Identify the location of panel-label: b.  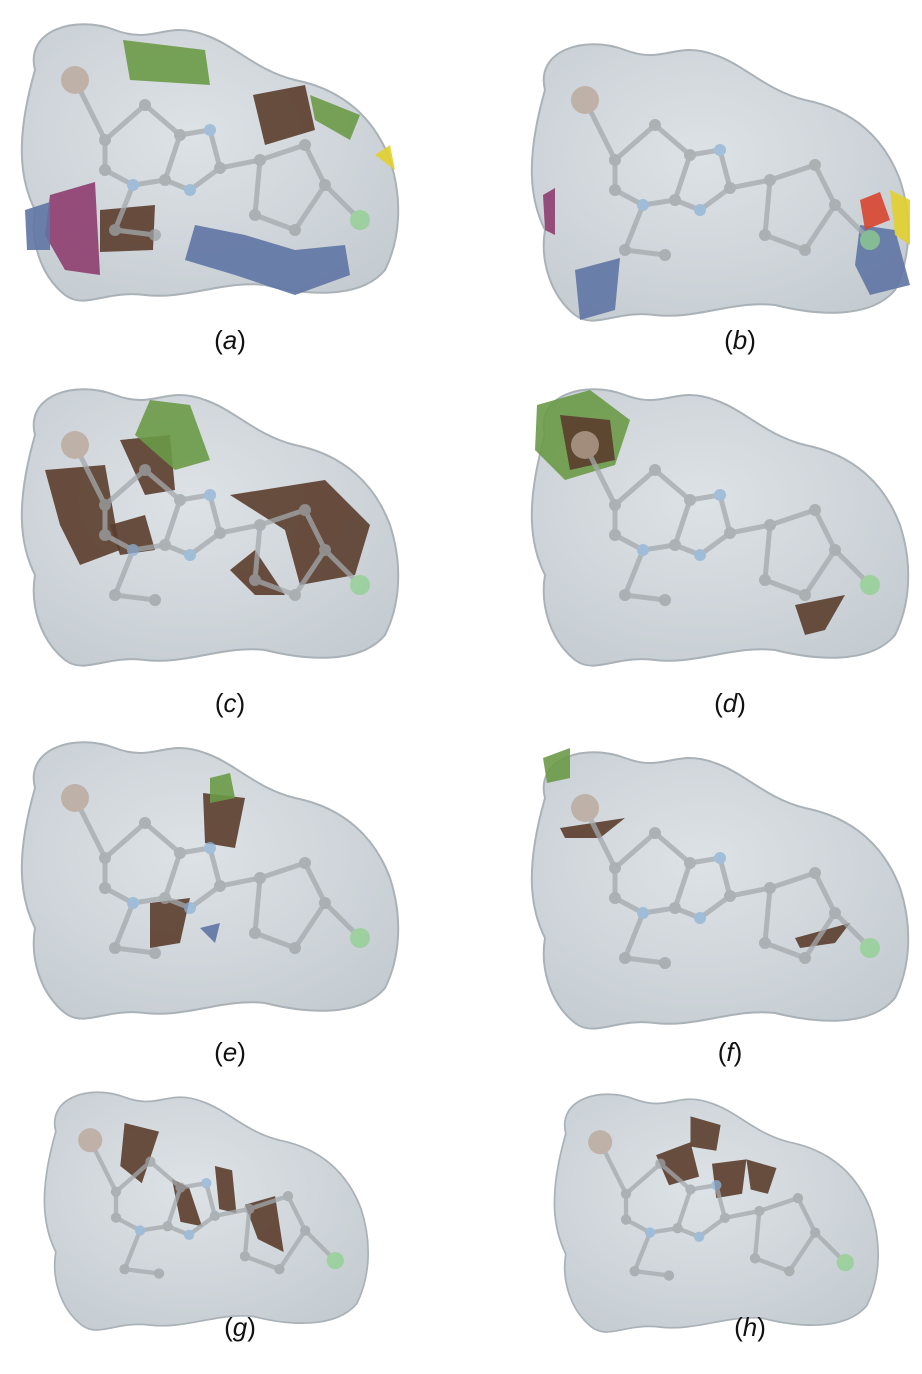
(740, 340).